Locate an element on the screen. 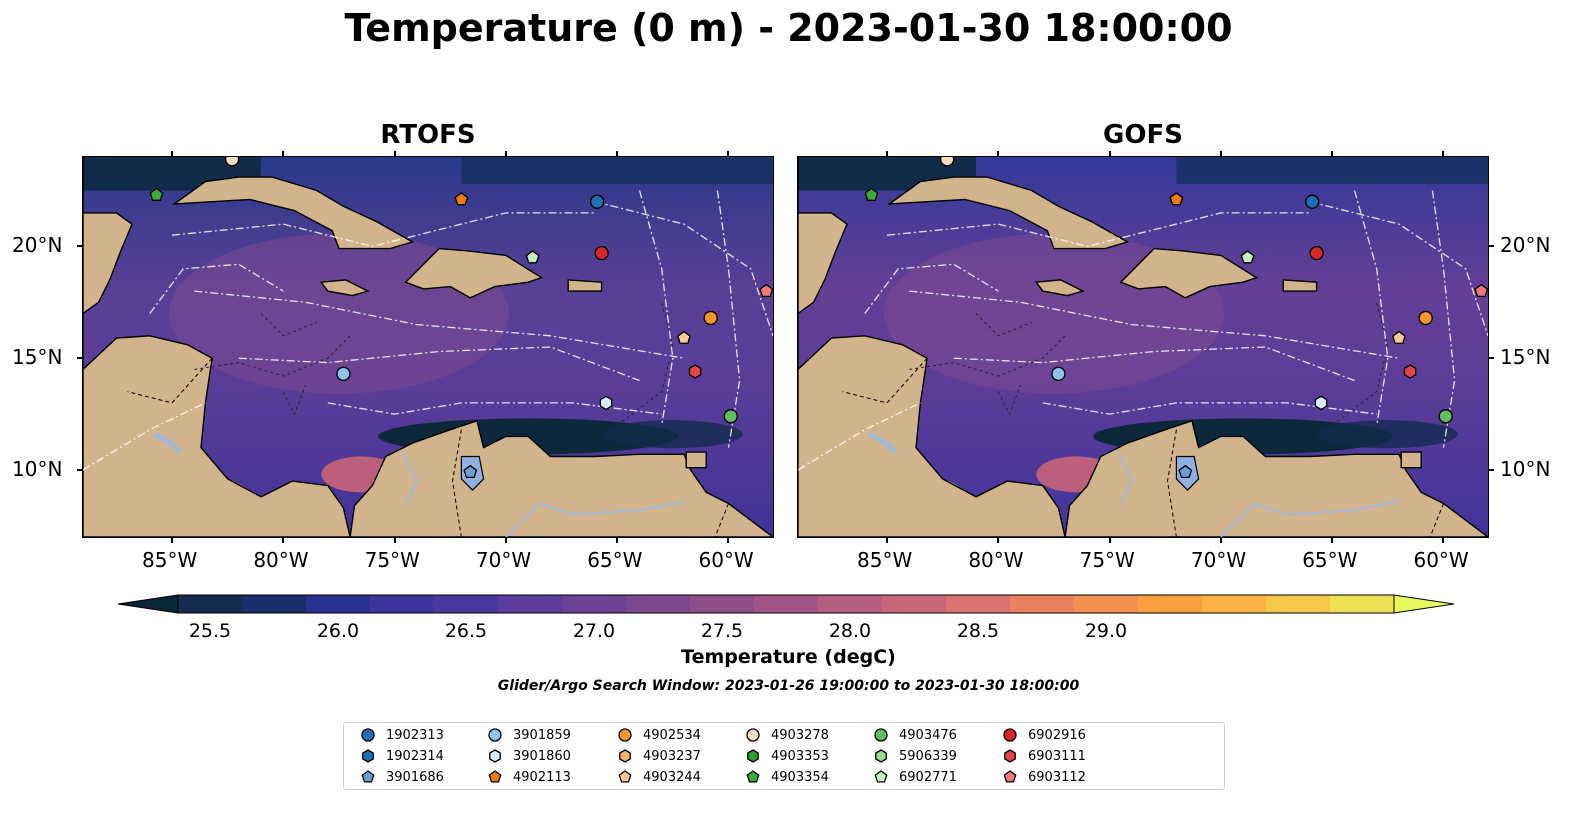 This screenshot has width=1577, height=827. legend-item-4902113: 4902113 is located at coordinates (529, 777).